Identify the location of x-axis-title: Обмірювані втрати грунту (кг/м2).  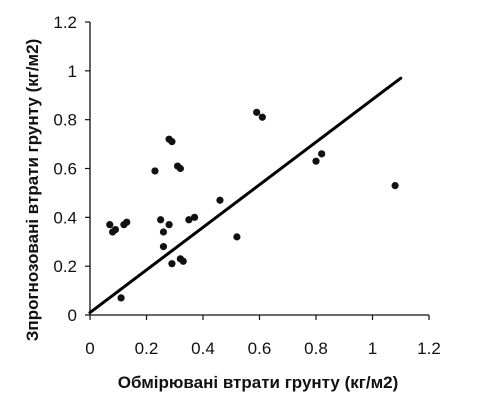
(258, 382).